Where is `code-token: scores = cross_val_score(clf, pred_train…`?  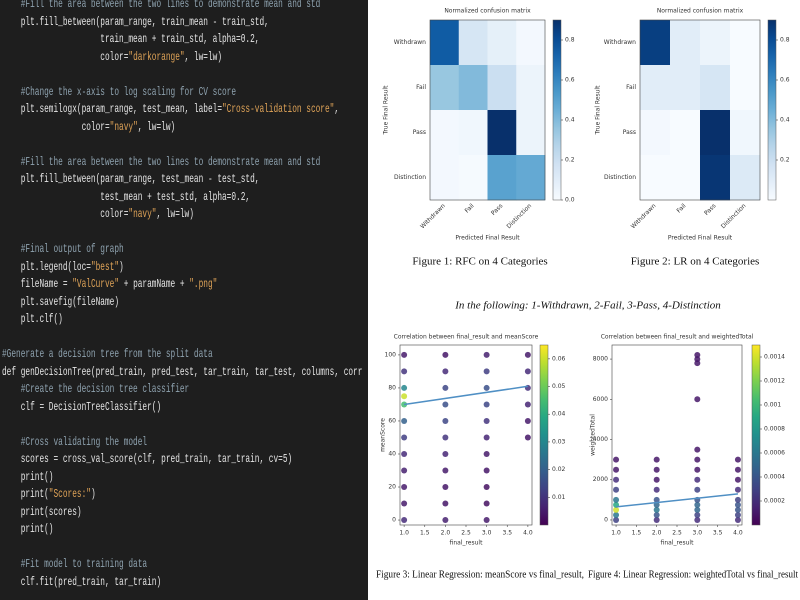
code-token: scores = cross_val_score(clf, pred_train… is located at coordinates (147, 459).